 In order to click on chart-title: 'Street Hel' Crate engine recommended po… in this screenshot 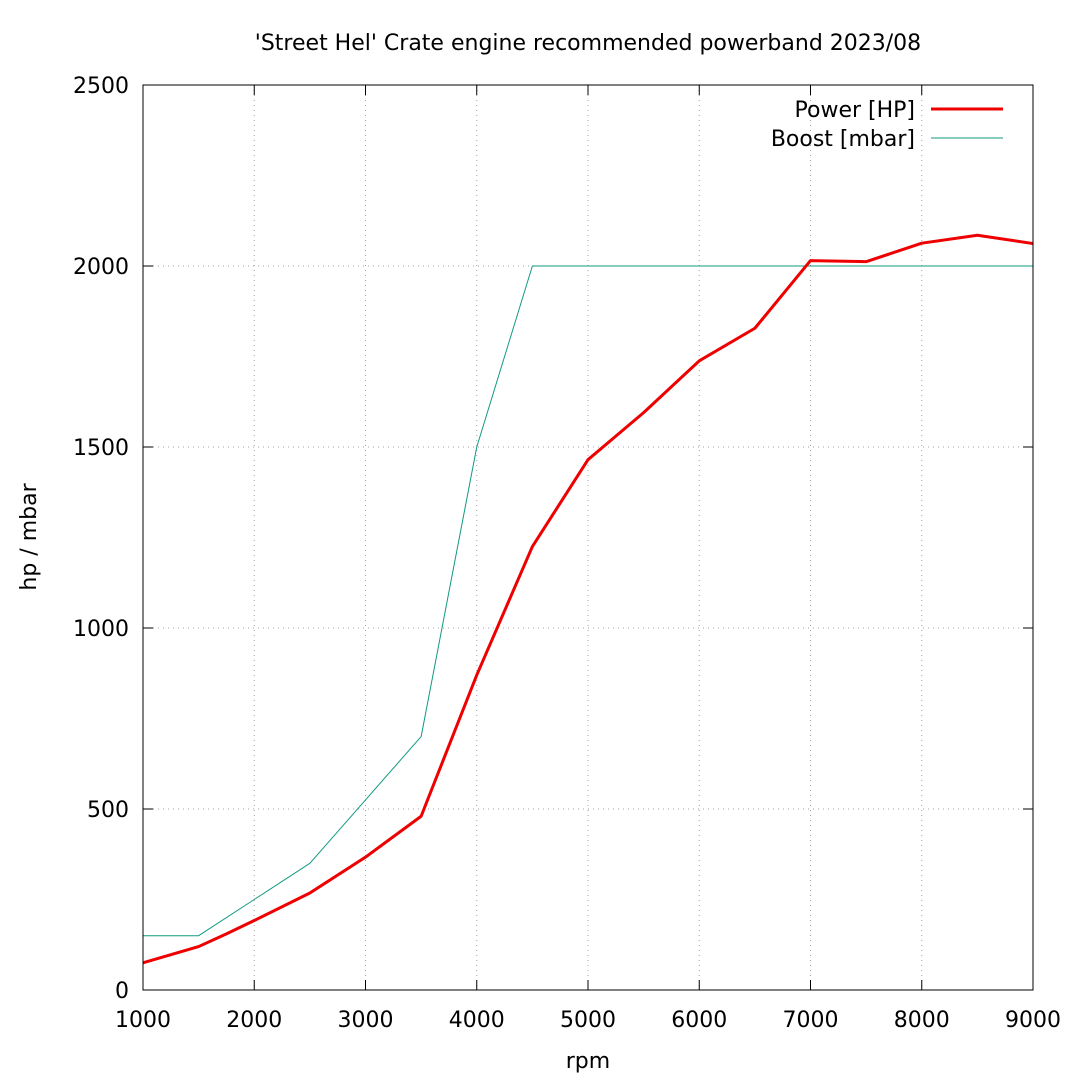, I will do `click(588, 43)`.